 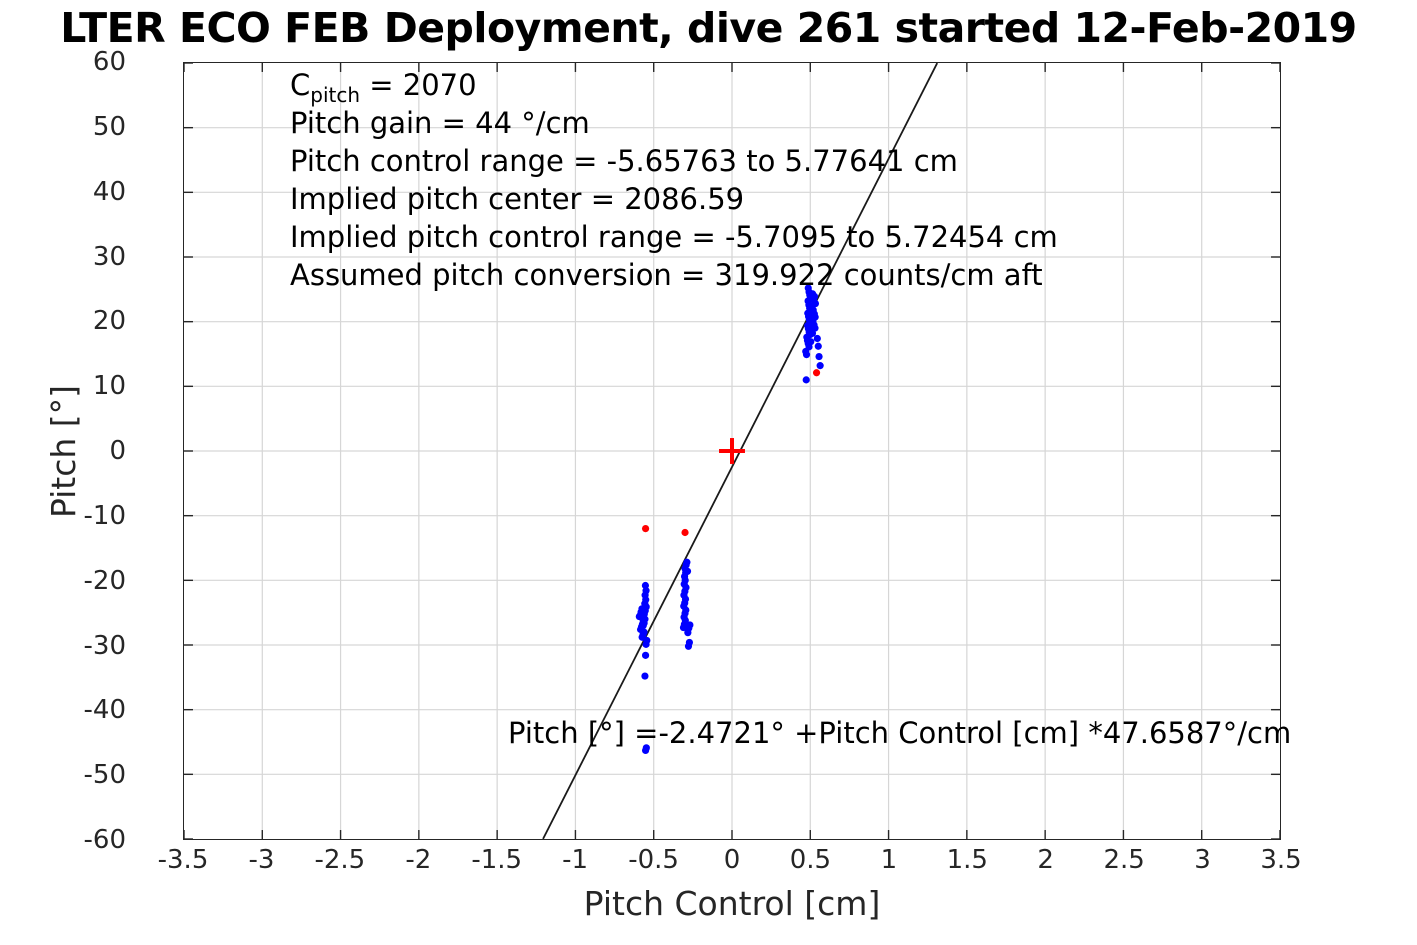 What do you see at coordinates (1124, 860) in the screenshot?
I see `x-tick-label: 2.5` at bounding box center [1124, 860].